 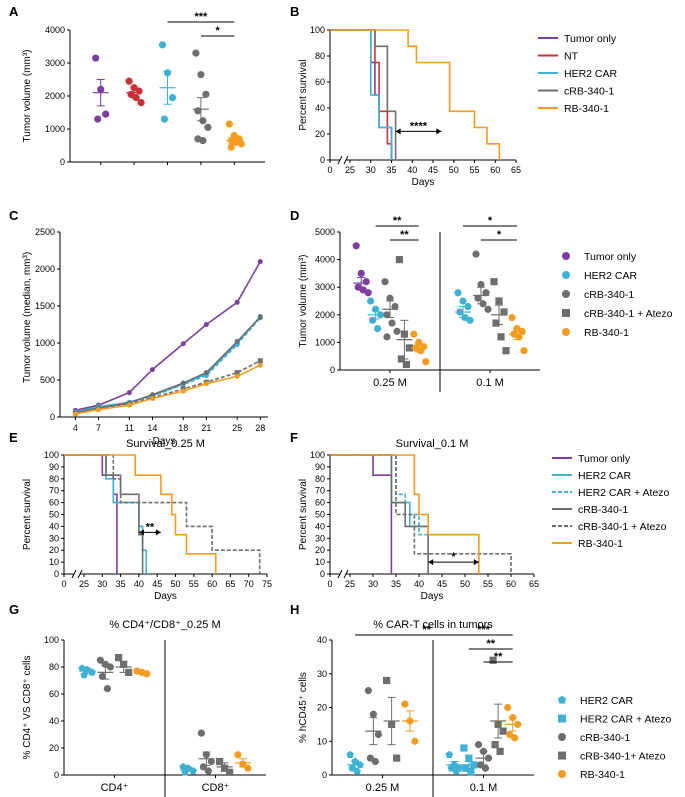 I want to click on y-tick-label: 30, so click(x=54, y=538).